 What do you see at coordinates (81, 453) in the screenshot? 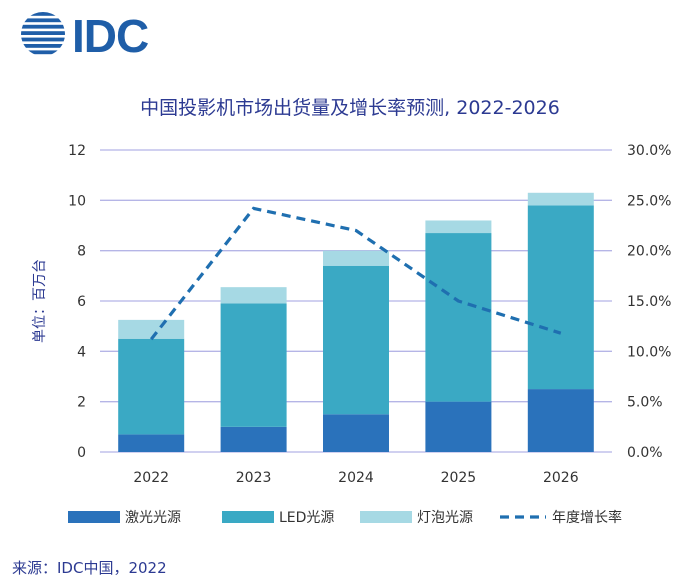
I see `y-tick-label: 0` at bounding box center [81, 453].